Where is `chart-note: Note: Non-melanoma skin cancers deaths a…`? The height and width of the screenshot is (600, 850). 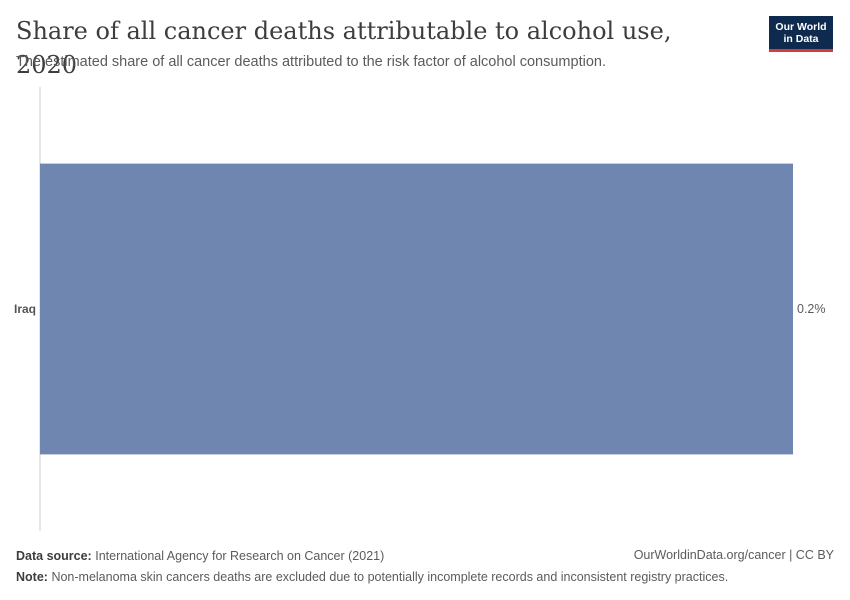 chart-note: Note: Non-melanoma skin cancers deaths a… is located at coordinates (425, 577).